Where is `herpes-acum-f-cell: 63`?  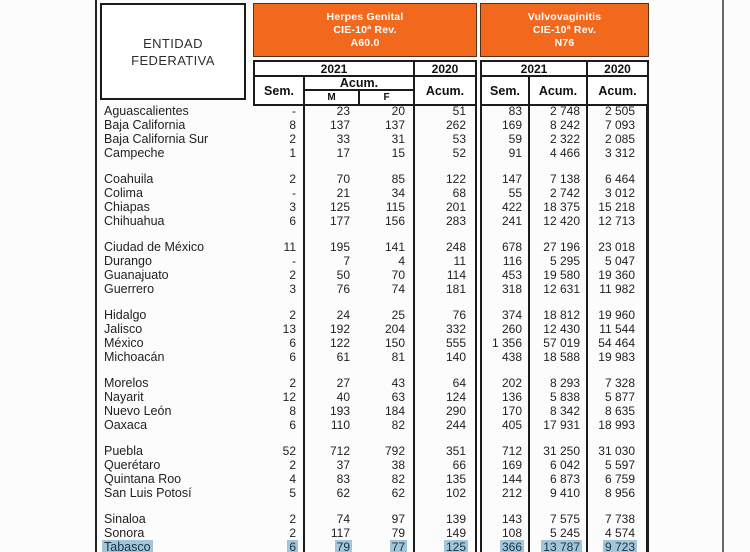 herpes-acum-f-cell: 63 is located at coordinates (386, 397).